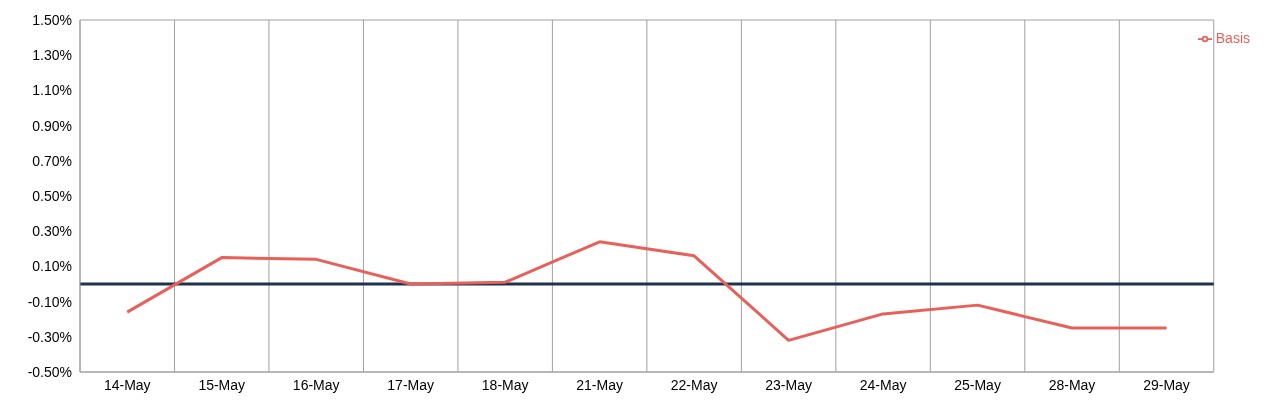 The height and width of the screenshot is (417, 1288). Describe the element at coordinates (49, 371) in the screenshot. I see `y-tick-label: -0.50%` at that location.